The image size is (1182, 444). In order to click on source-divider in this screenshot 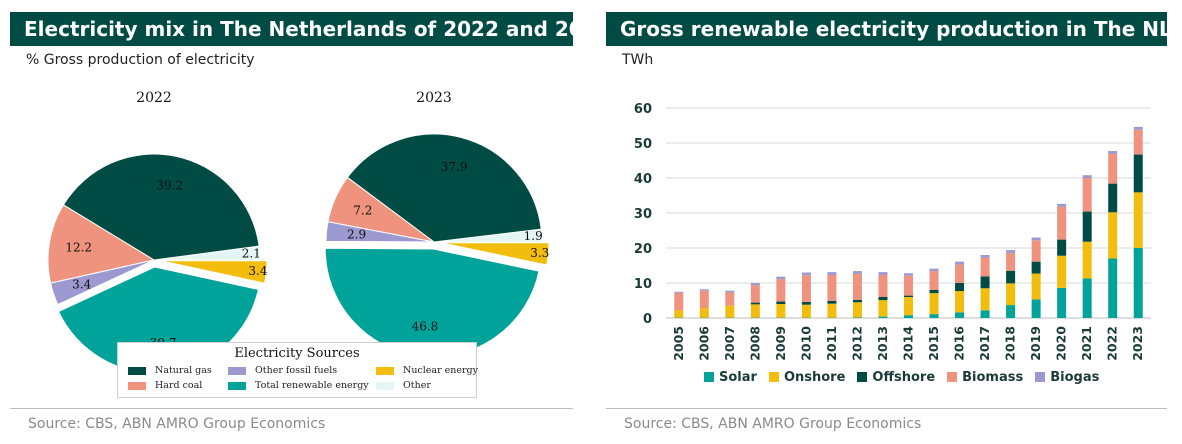, I will do `click(886, 408)`.